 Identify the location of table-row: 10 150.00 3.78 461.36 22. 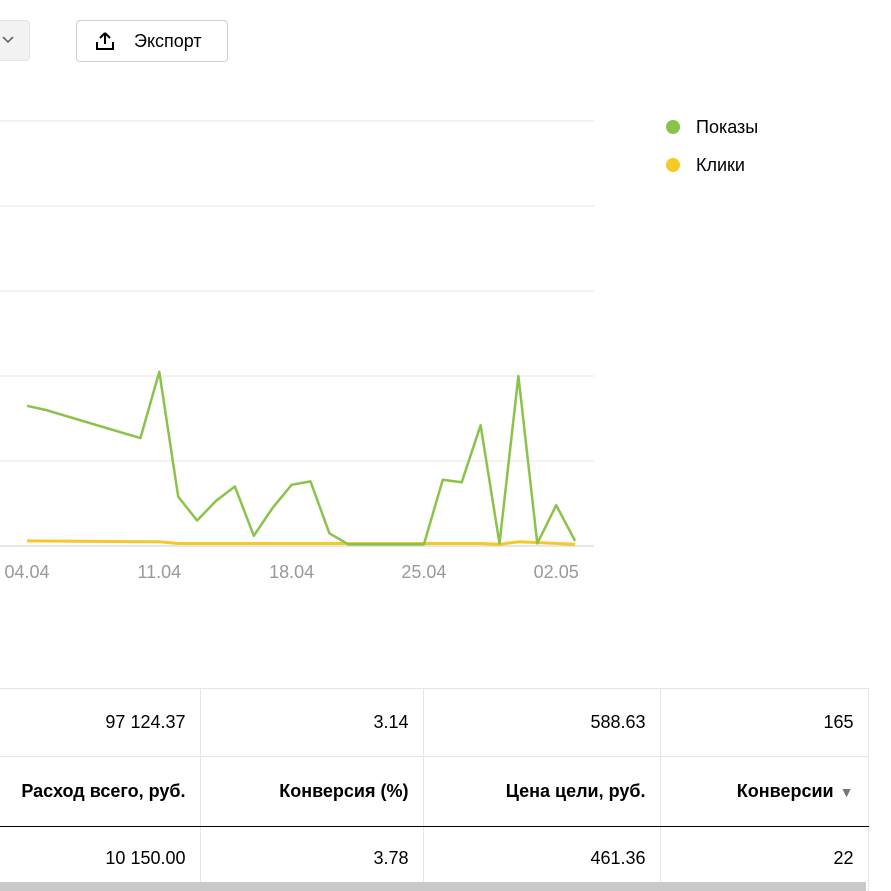
(434, 858).